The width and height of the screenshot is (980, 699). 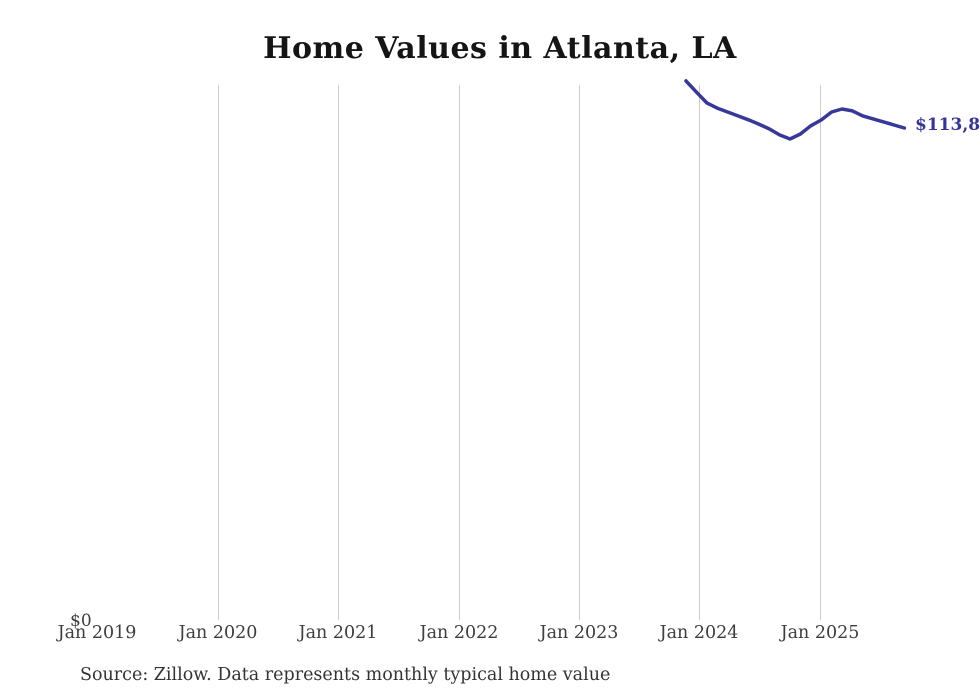 What do you see at coordinates (699, 633) in the screenshot?
I see `x-axis-label: Jan 2024` at bounding box center [699, 633].